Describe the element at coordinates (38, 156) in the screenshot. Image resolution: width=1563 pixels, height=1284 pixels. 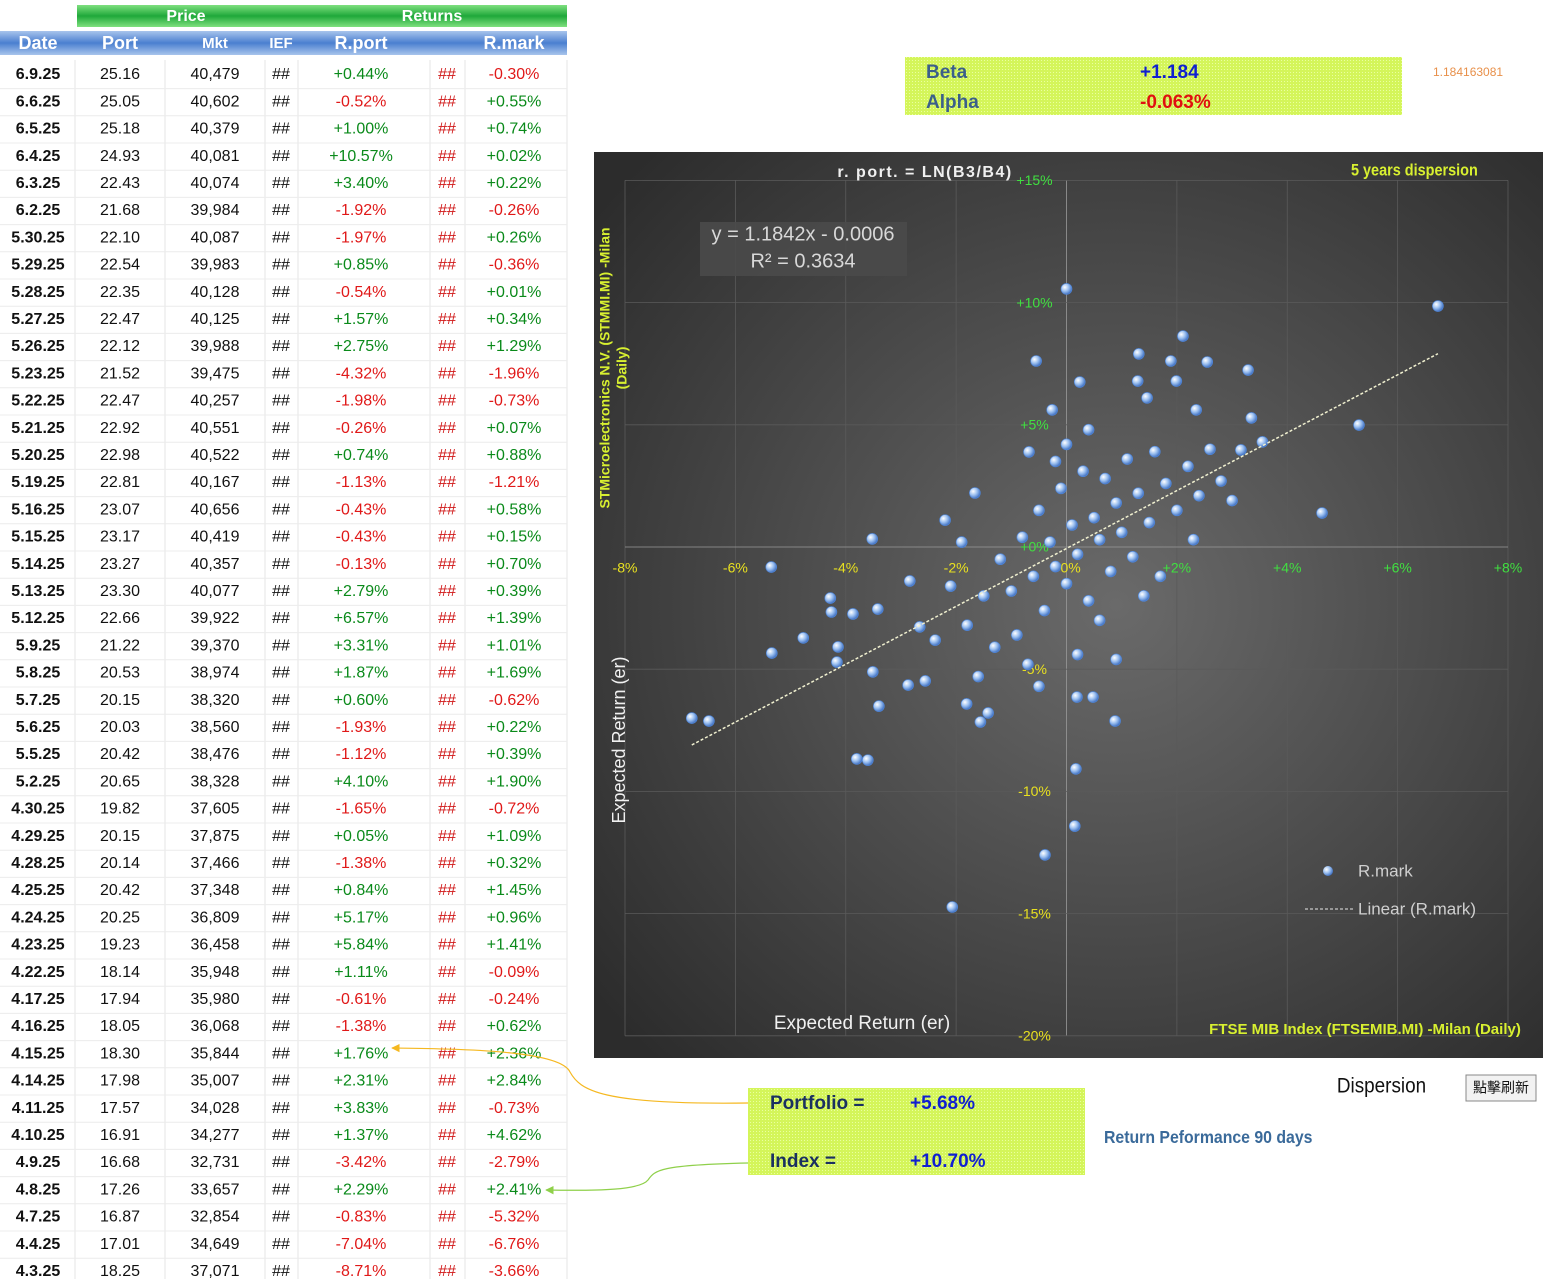
I see `cell: 6.4.25` at that location.